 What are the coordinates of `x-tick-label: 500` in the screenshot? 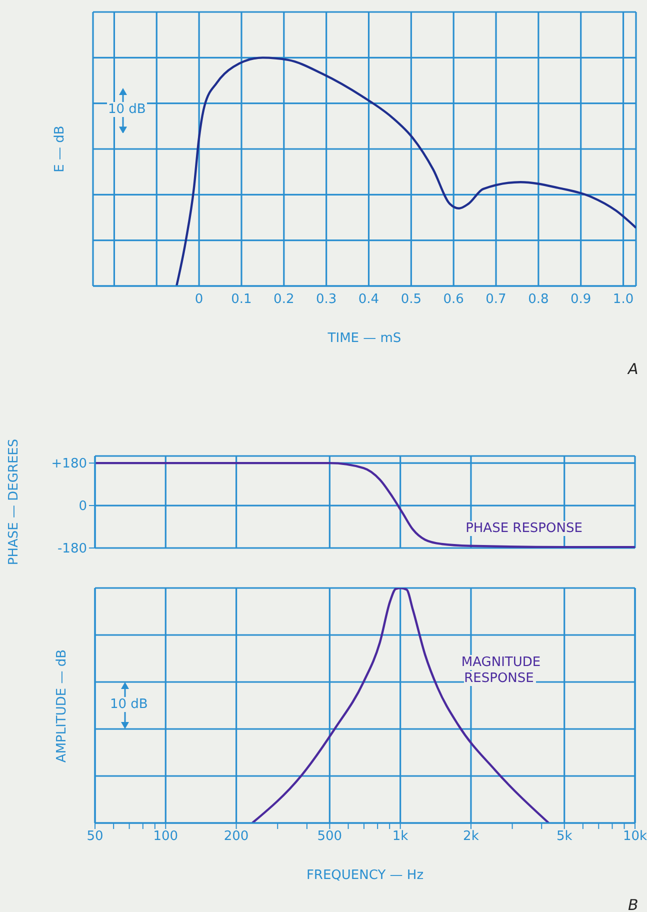 It's located at (329, 836).